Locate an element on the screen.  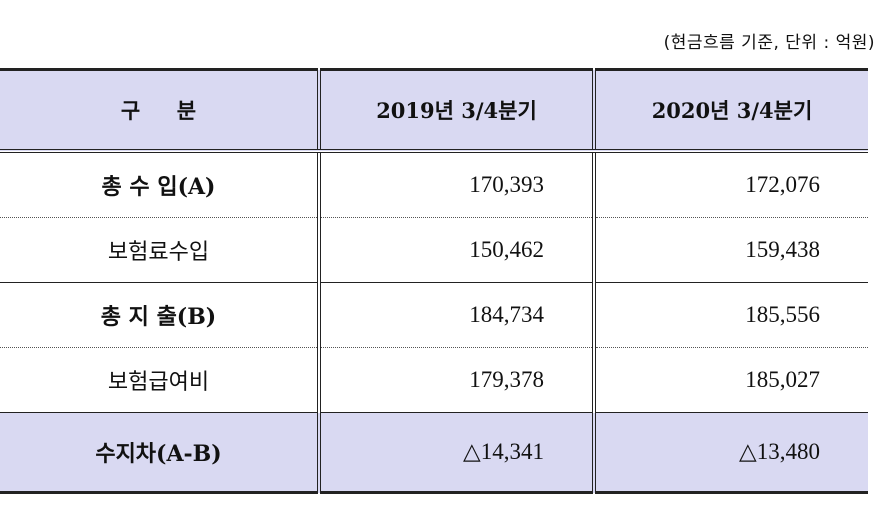
unit-note: (현금흐름 기준, 단위 : 억원) is located at coordinates (769, 43).